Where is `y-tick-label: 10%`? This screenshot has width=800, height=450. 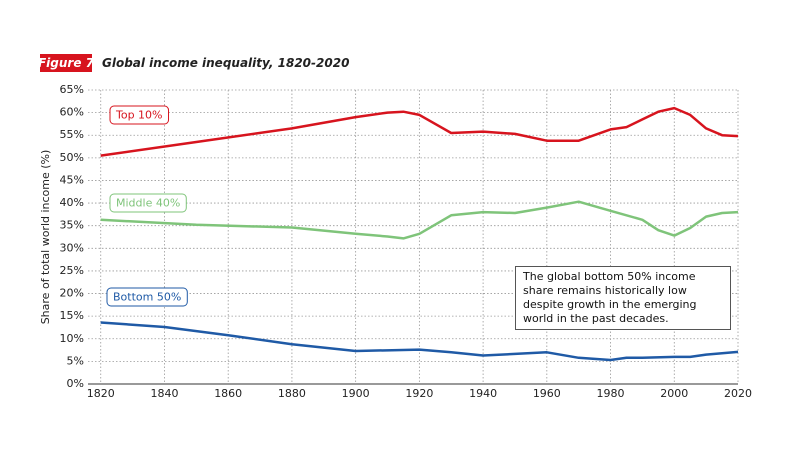 y-tick-label: 10% is located at coordinates (72, 338).